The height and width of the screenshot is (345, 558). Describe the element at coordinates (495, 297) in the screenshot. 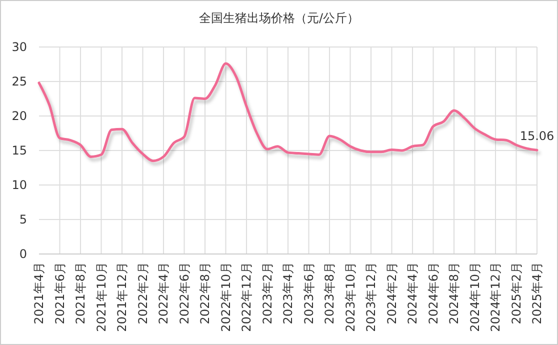

I see `x-tick-label: 2024年12月` at that location.